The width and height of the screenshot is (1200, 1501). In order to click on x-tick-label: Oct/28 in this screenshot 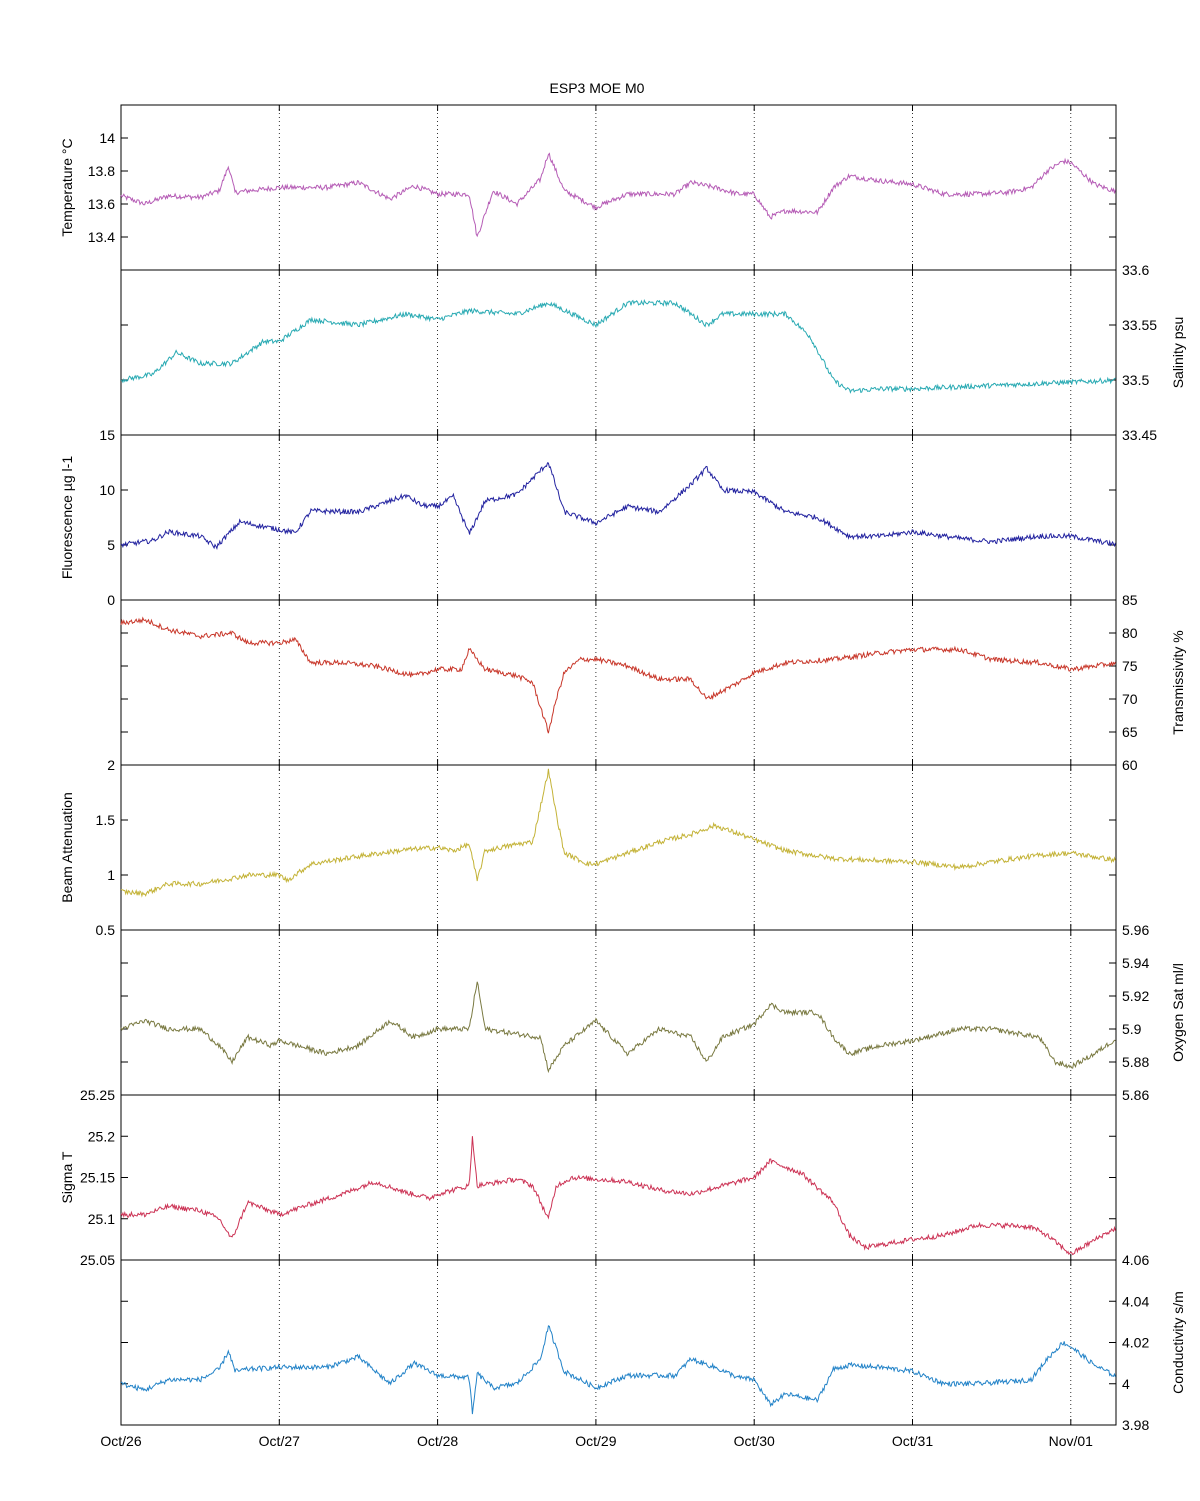, I will do `click(437, 1441)`.